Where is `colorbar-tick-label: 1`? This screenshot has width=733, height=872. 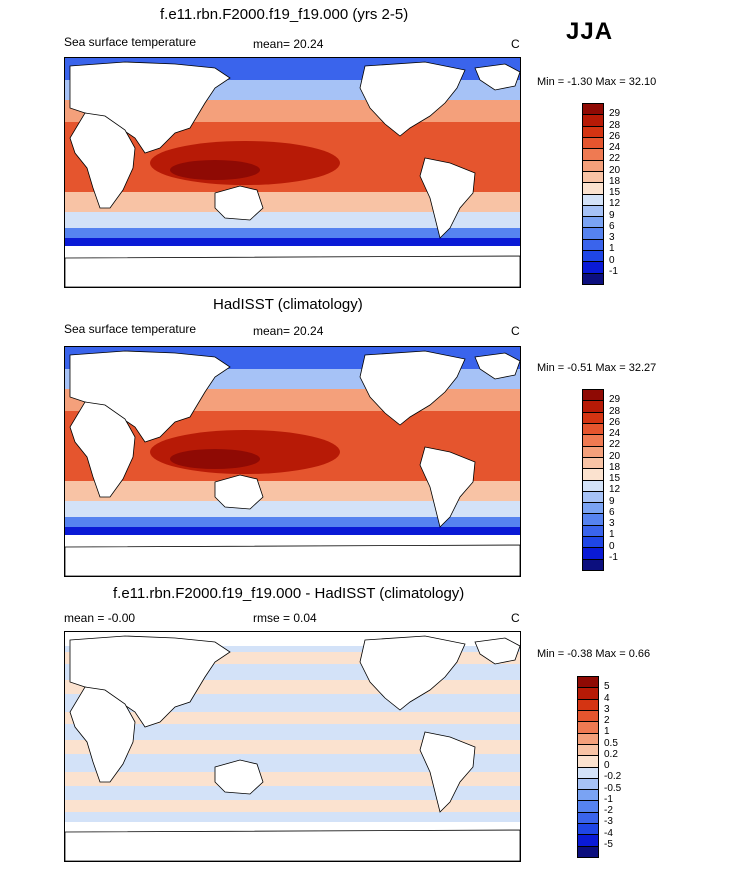 colorbar-tick-label: 1 is located at coordinates (612, 535).